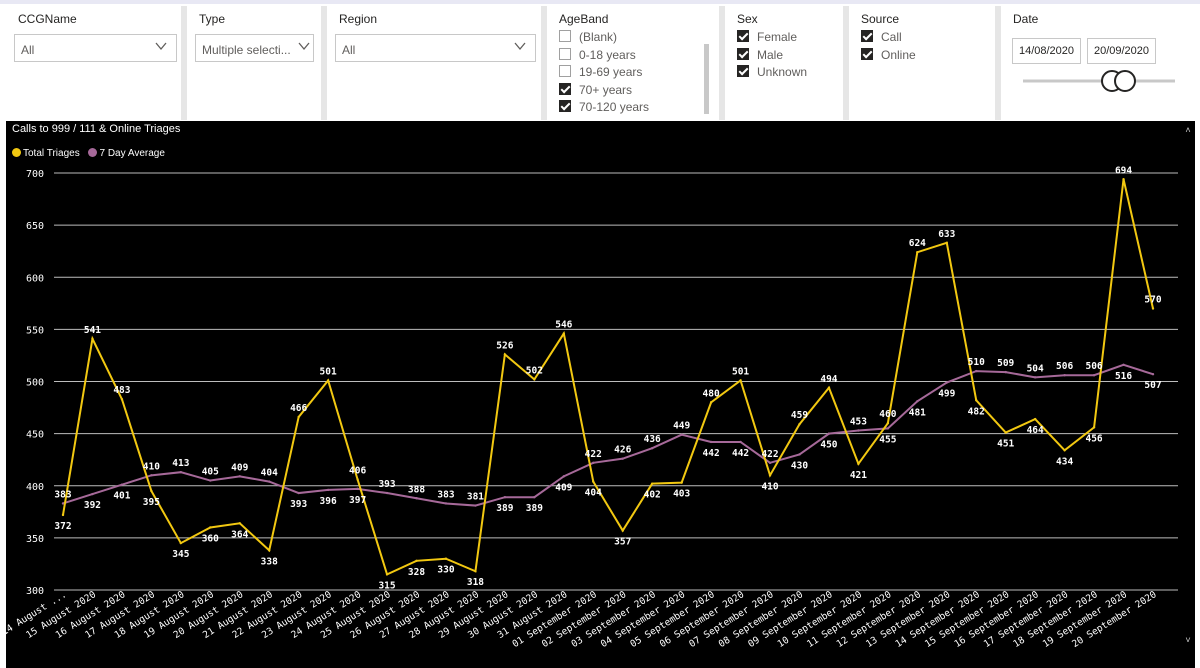 This screenshot has height=668, width=1200. What do you see at coordinates (126, 153) in the screenshot?
I see `legend-item-average: 7 Day Average` at bounding box center [126, 153].